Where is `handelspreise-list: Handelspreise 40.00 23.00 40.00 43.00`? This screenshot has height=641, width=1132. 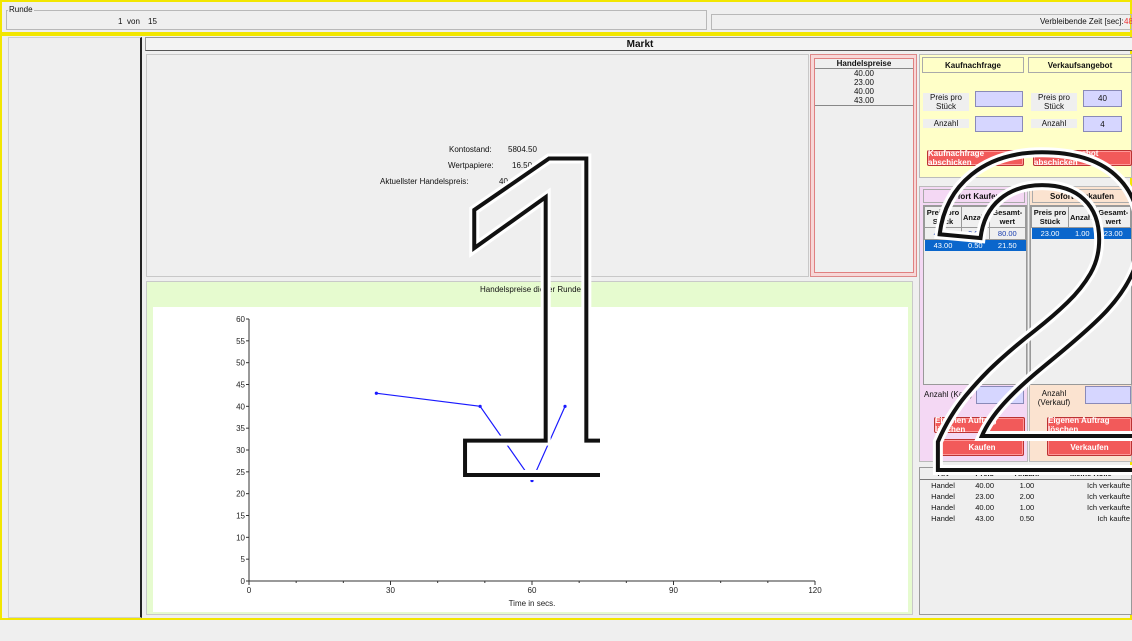 handelspreise-list: Handelspreise 40.00 23.00 40.00 43.00 is located at coordinates (864, 165).